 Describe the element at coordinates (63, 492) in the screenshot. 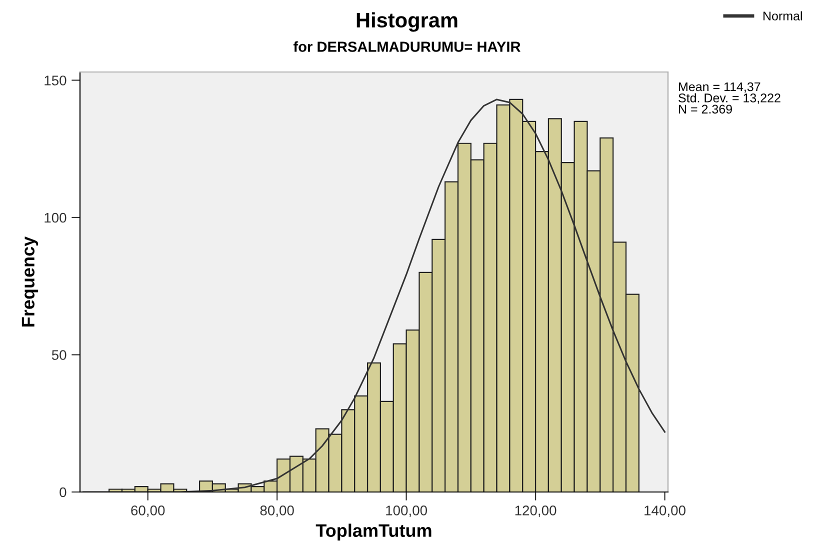

I see `y-tick-label: 0` at that location.